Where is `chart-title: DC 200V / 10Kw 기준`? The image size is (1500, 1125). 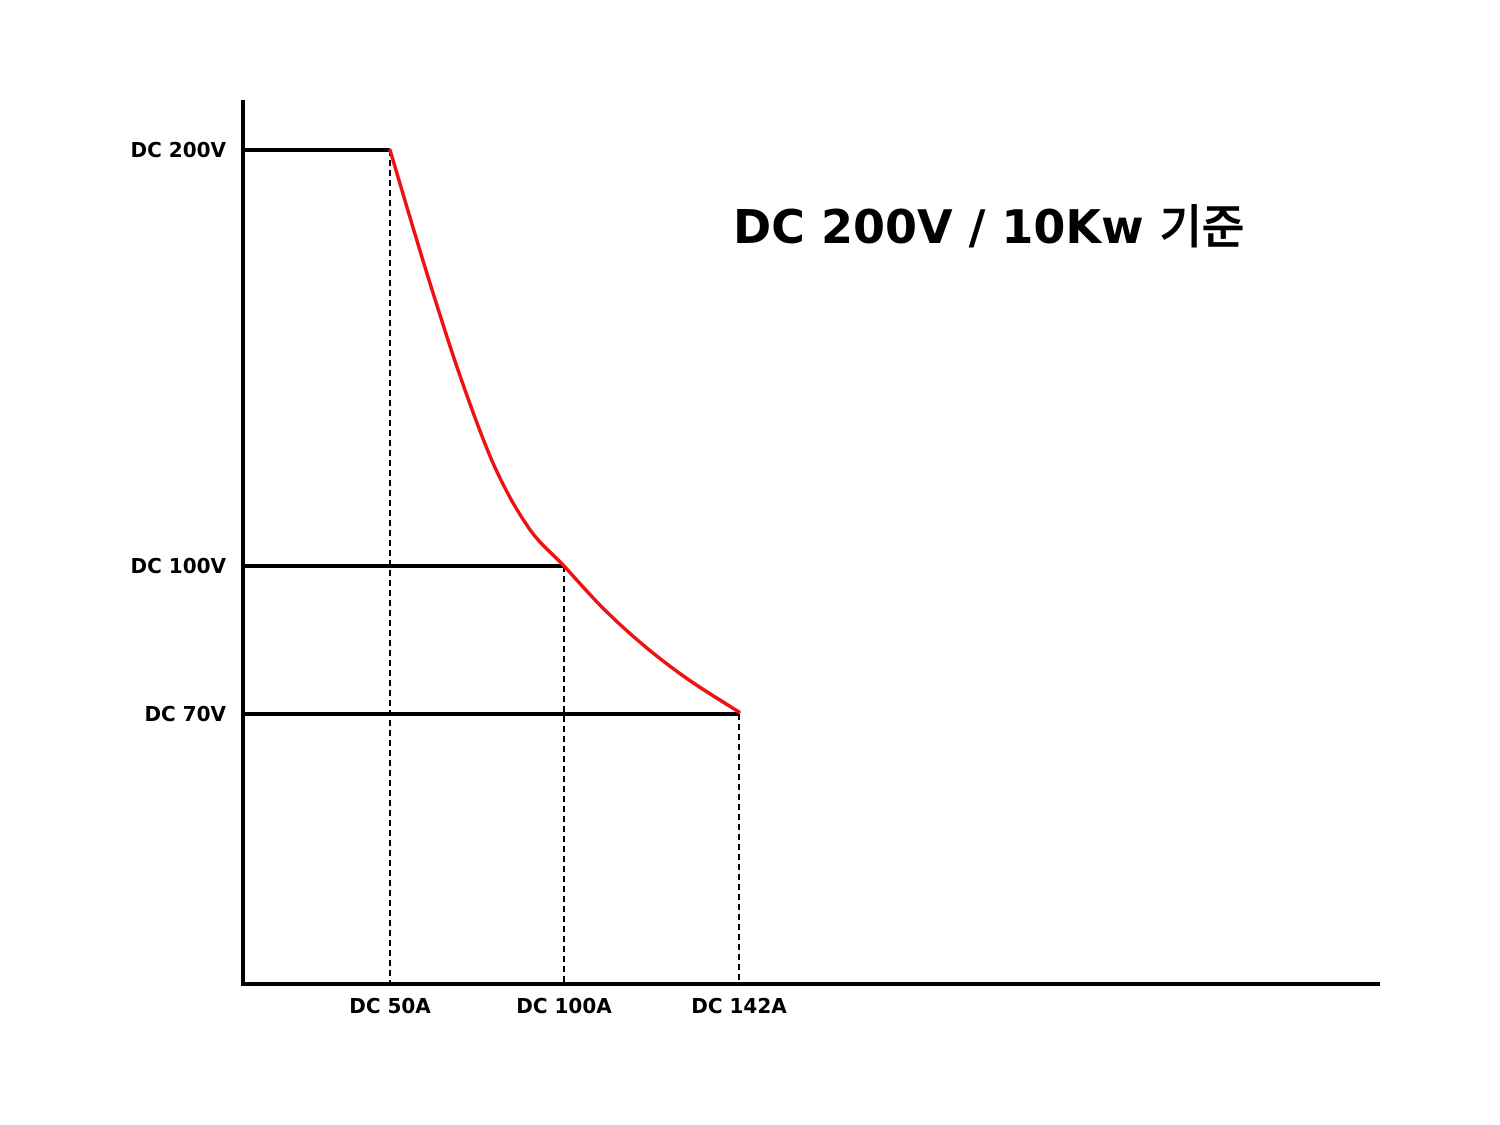 chart-title: DC 200V / 10Kw 기준 is located at coordinates (988, 227).